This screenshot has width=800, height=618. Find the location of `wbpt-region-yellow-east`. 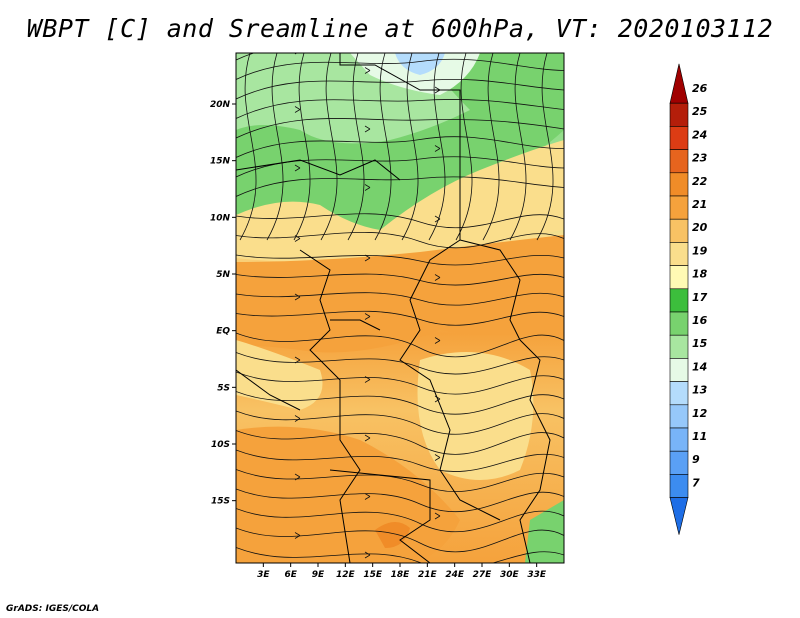

wbpt-region-yellow-east is located at coordinates (475, 416).